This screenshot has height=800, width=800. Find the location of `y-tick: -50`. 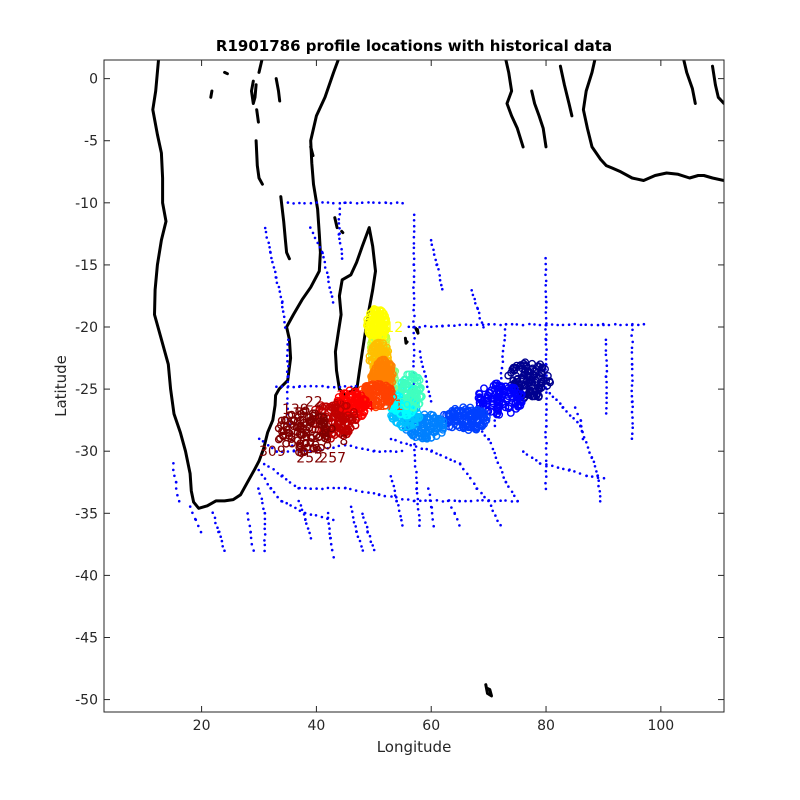

y-tick: -50 is located at coordinates (399, 701).